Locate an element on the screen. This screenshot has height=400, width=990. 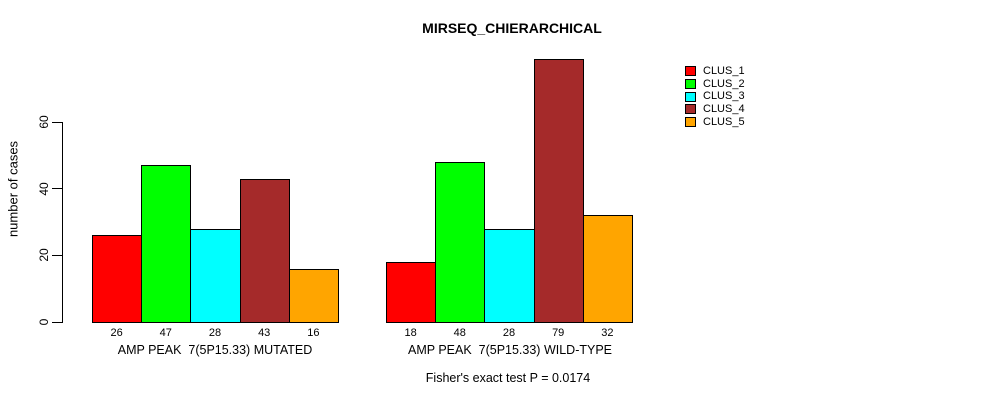
legend-item: CLUS_3 is located at coordinates (715, 96).